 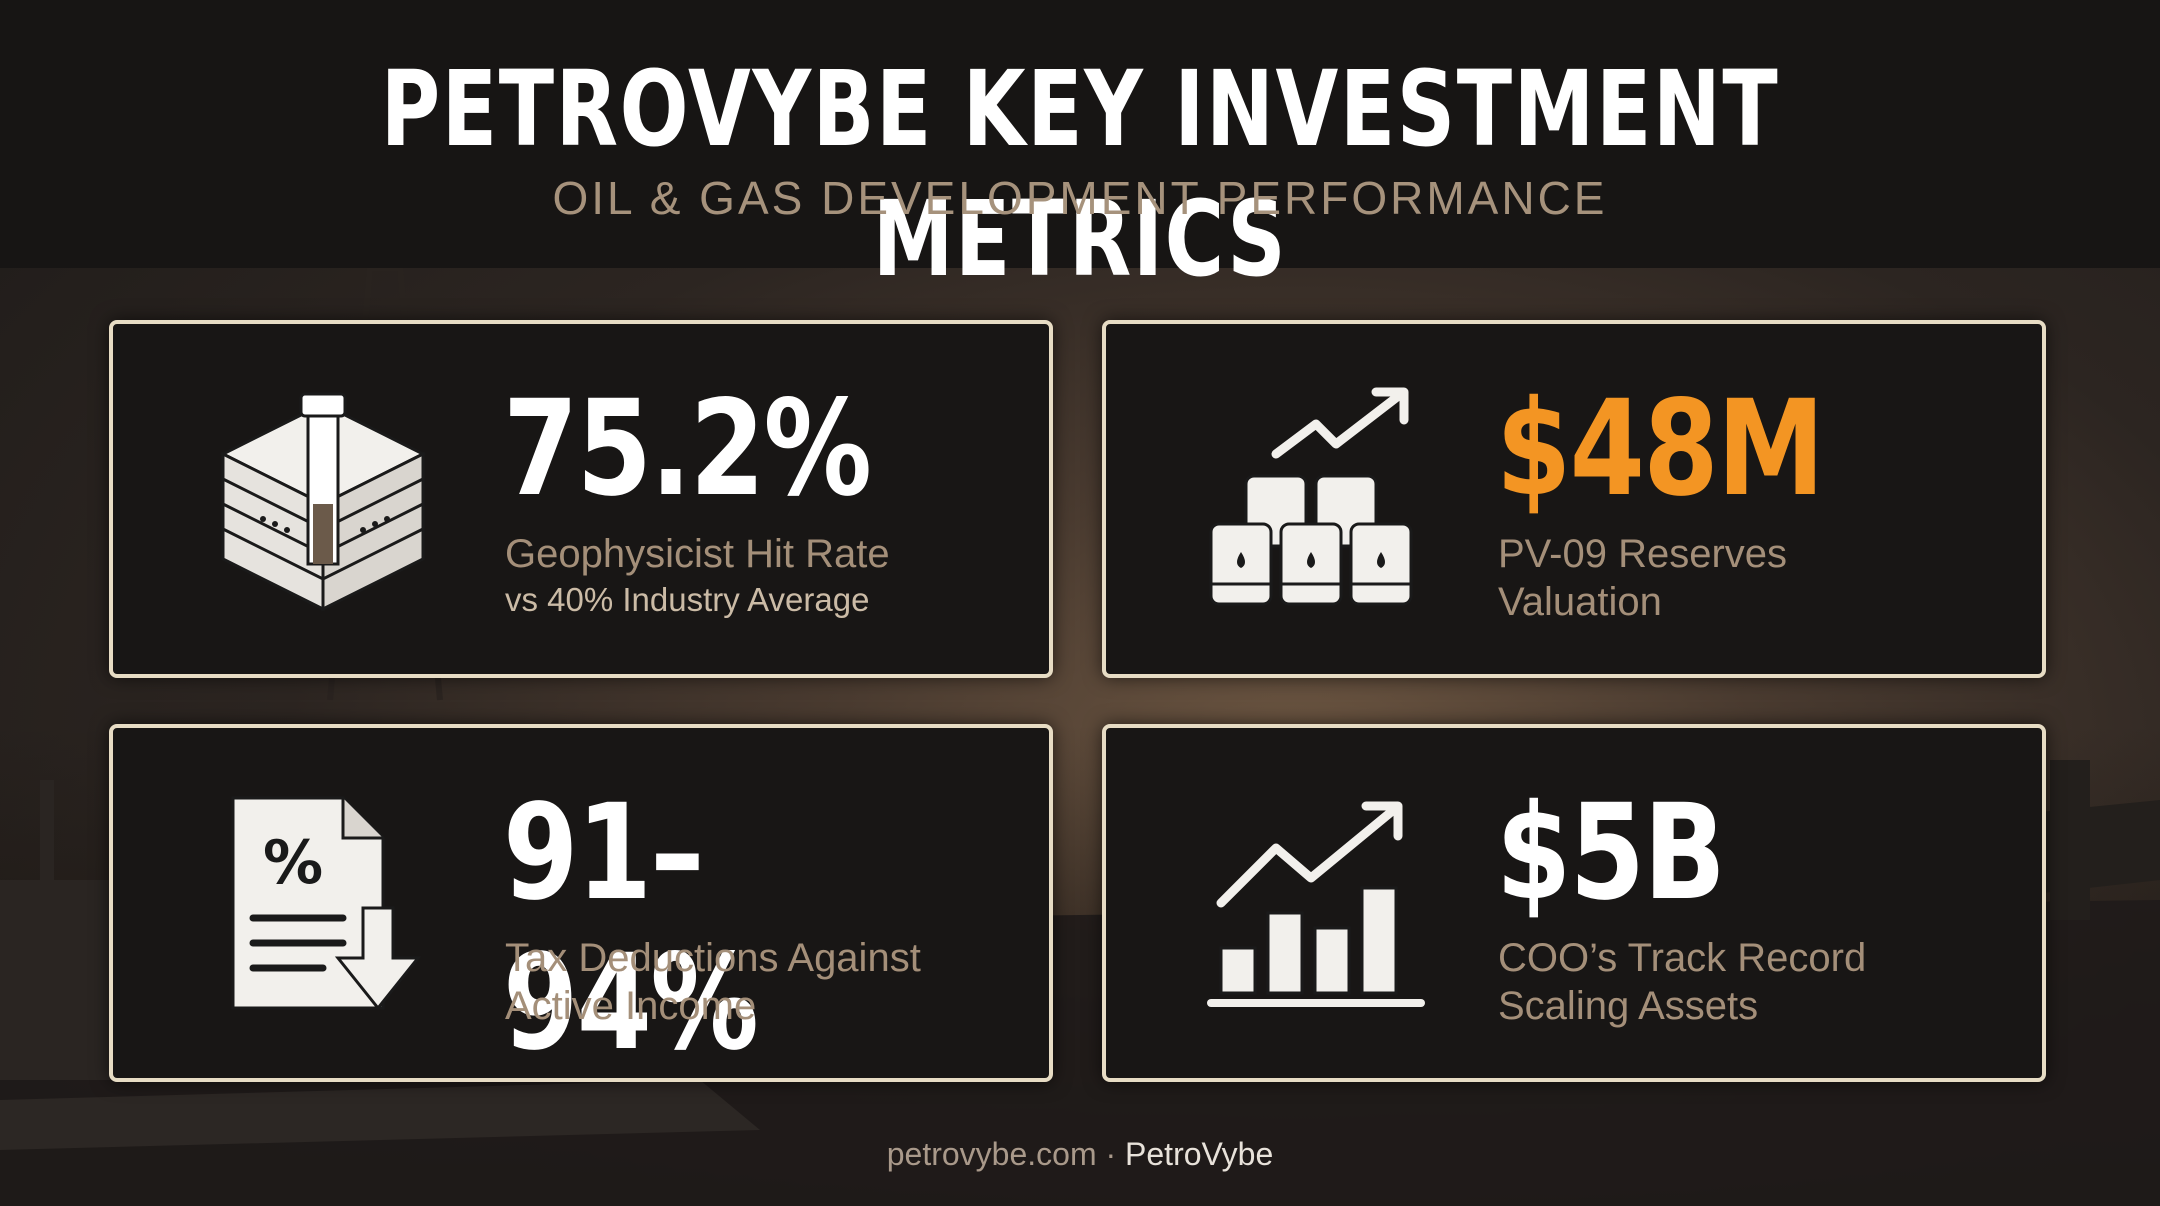 What do you see at coordinates (1611, 853) in the screenshot?
I see `metric-value: $5B` at bounding box center [1611, 853].